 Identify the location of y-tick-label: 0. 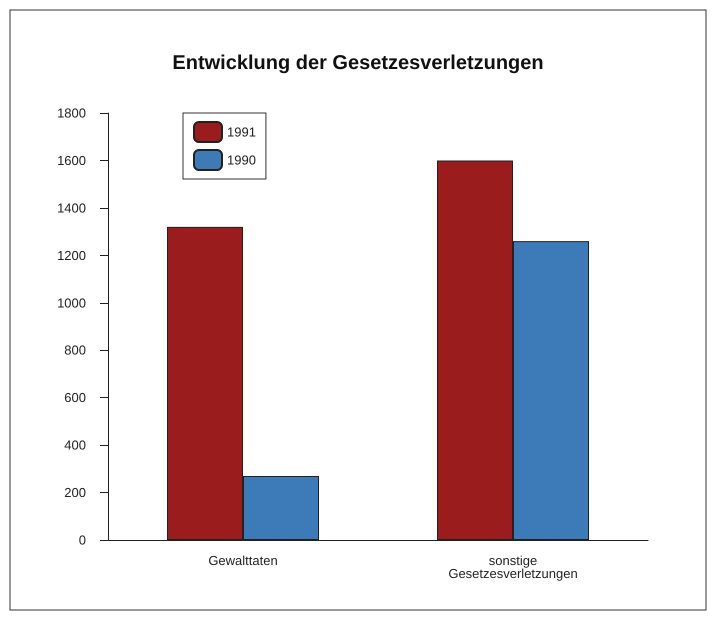
(82, 540).